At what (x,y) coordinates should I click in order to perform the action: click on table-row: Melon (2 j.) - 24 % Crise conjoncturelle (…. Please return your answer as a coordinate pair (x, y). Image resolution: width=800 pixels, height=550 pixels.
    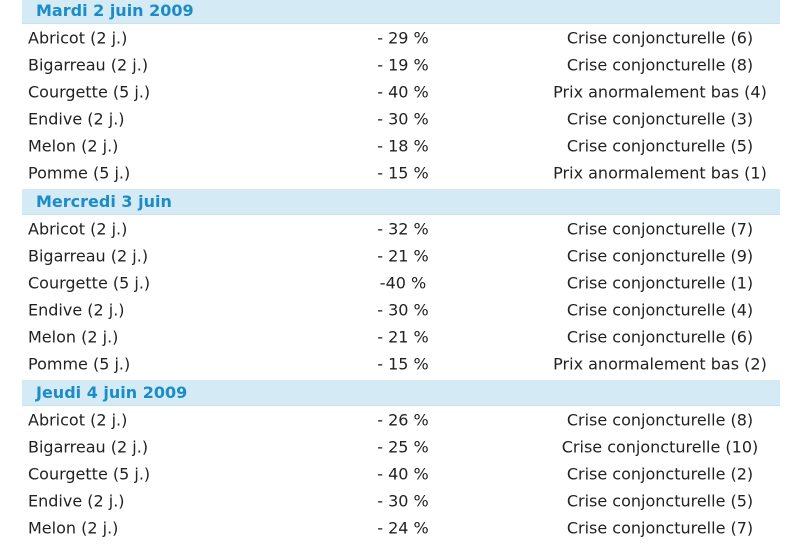
    Looking at the image, I should click on (400, 527).